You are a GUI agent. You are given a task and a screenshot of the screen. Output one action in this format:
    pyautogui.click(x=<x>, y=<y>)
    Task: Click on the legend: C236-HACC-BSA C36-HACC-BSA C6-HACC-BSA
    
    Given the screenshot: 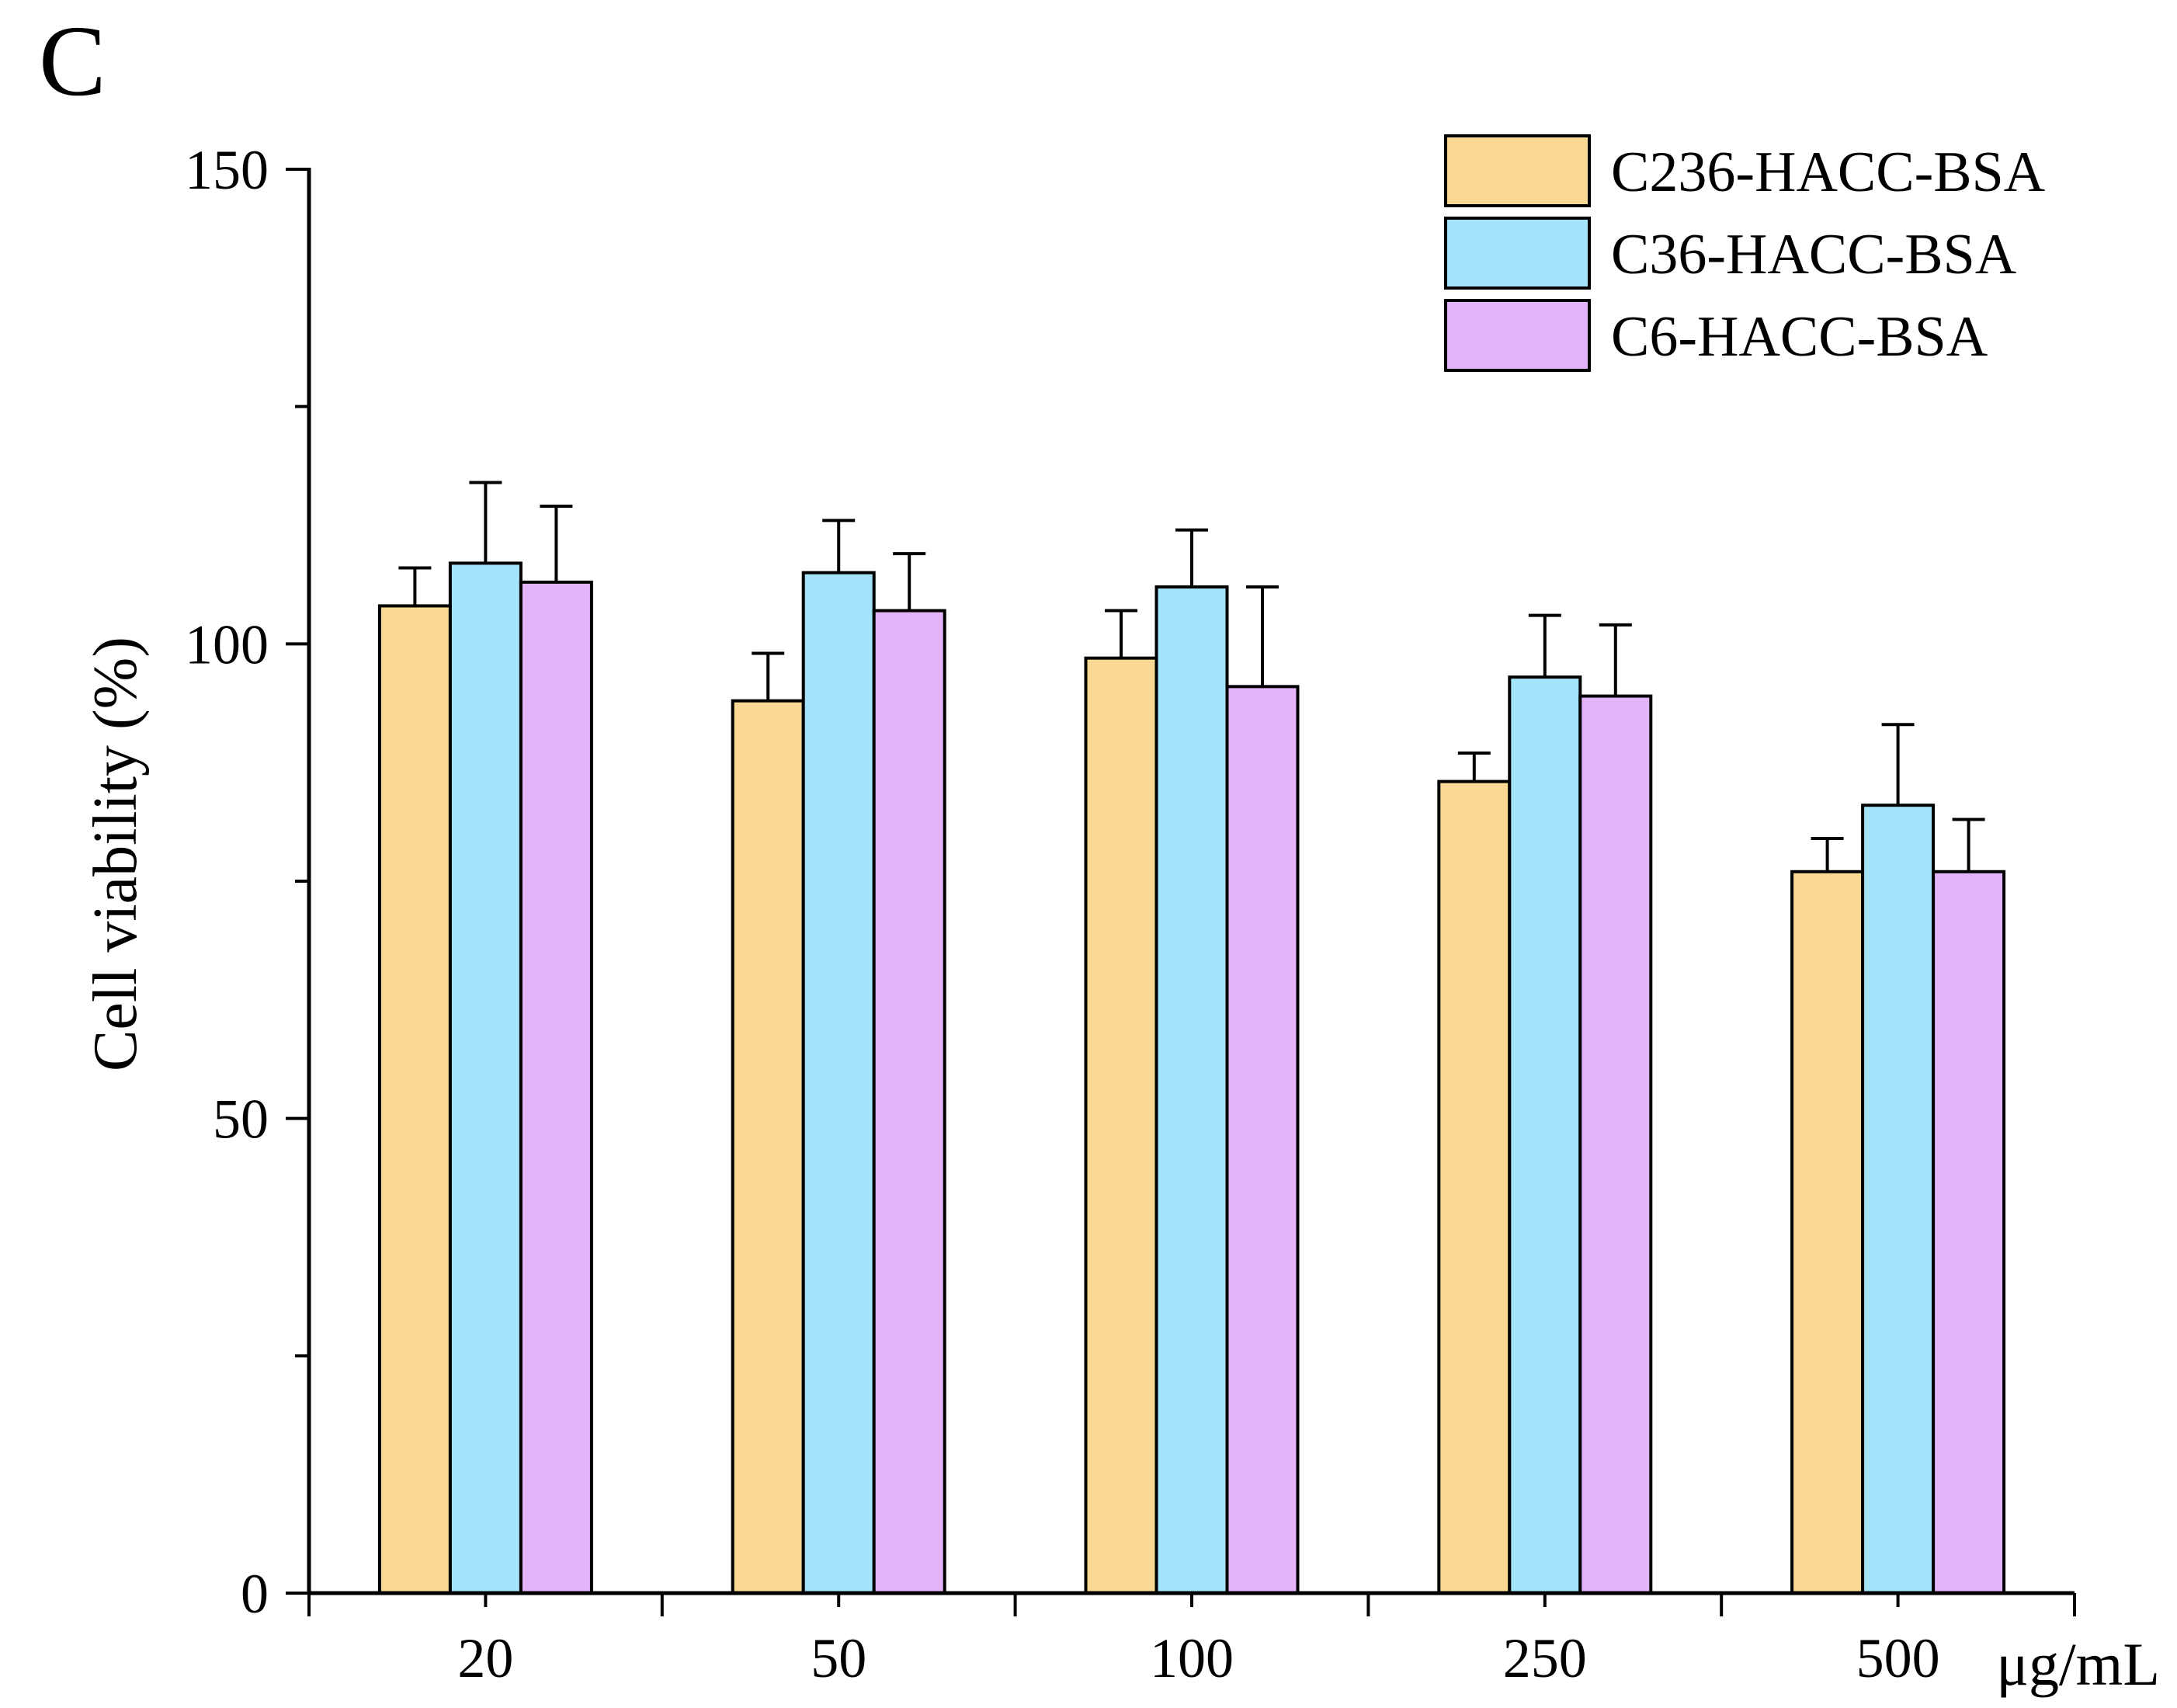 What is the action you would take?
    pyautogui.click(x=1744, y=253)
    